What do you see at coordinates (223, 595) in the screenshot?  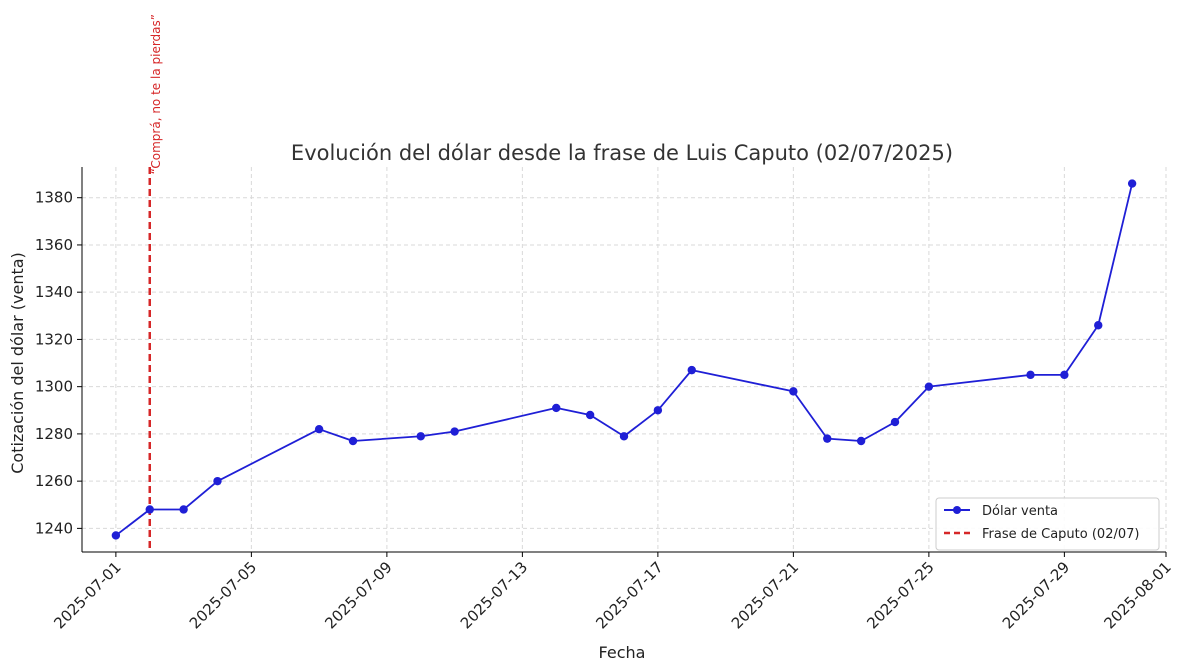 I see `x-tick-label: 2025-07-05` at bounding box center [223, 595].